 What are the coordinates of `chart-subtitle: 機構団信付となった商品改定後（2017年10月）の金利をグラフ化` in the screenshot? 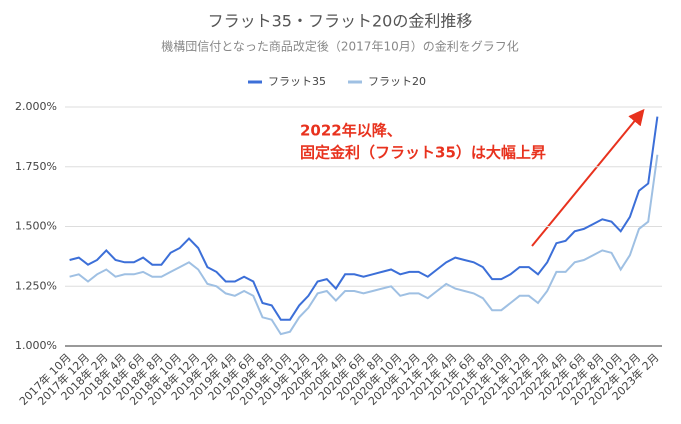 It's located at (339, 46).